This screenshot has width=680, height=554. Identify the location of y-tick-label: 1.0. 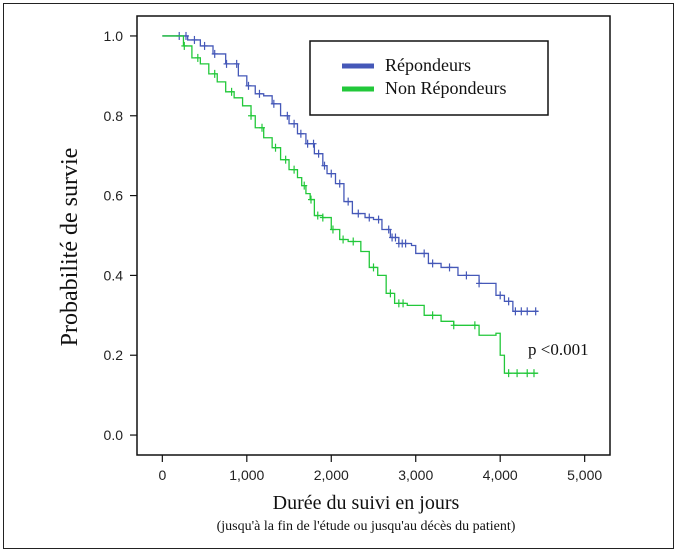
(114, 36).